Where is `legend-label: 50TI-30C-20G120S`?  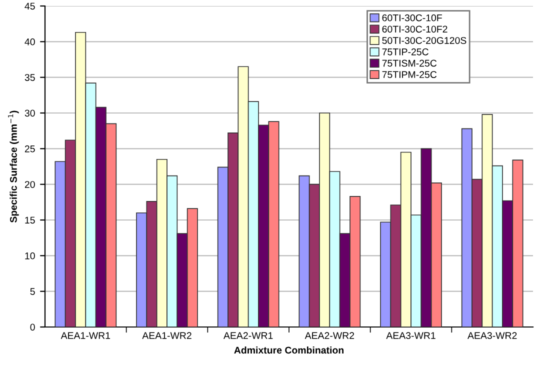
legend-label: 50TI-30C-20G120S is located at coordinates (424, 40).